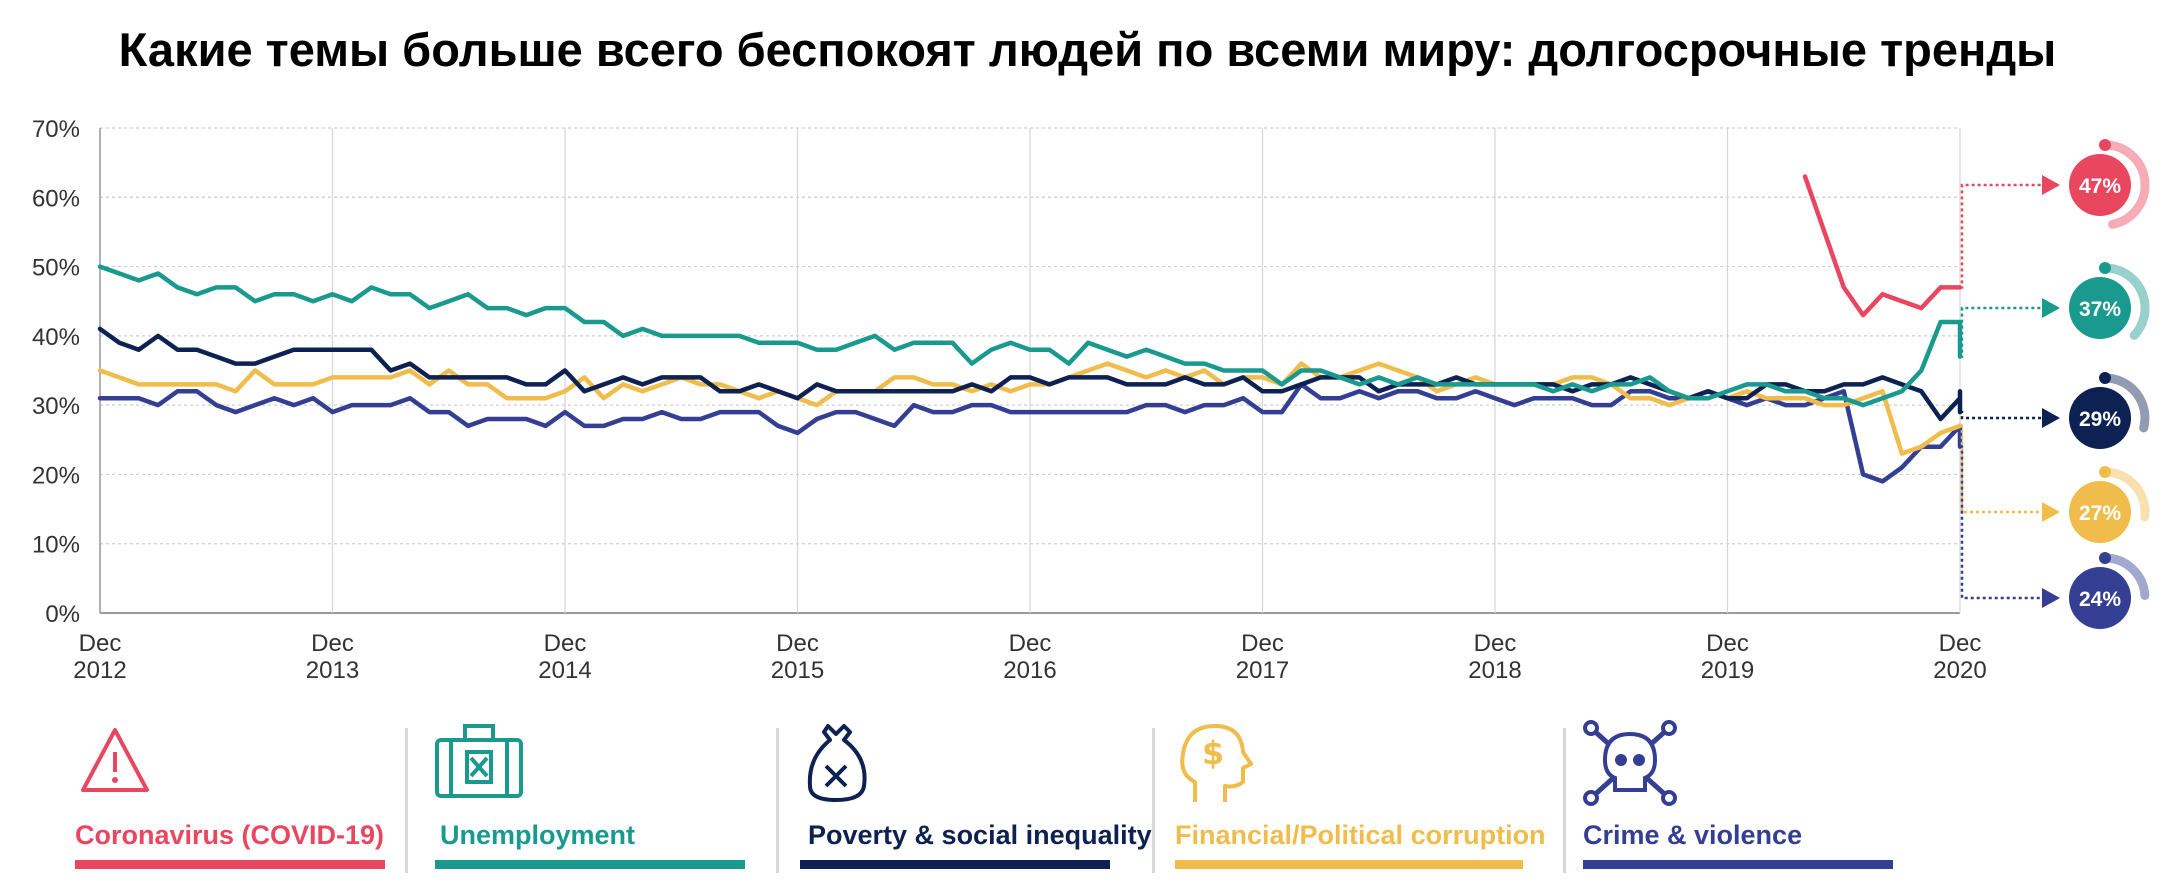  Describe the element at coordinates (56, 545) in the screenshot. I see `y-tick-label: 10%` at that location.